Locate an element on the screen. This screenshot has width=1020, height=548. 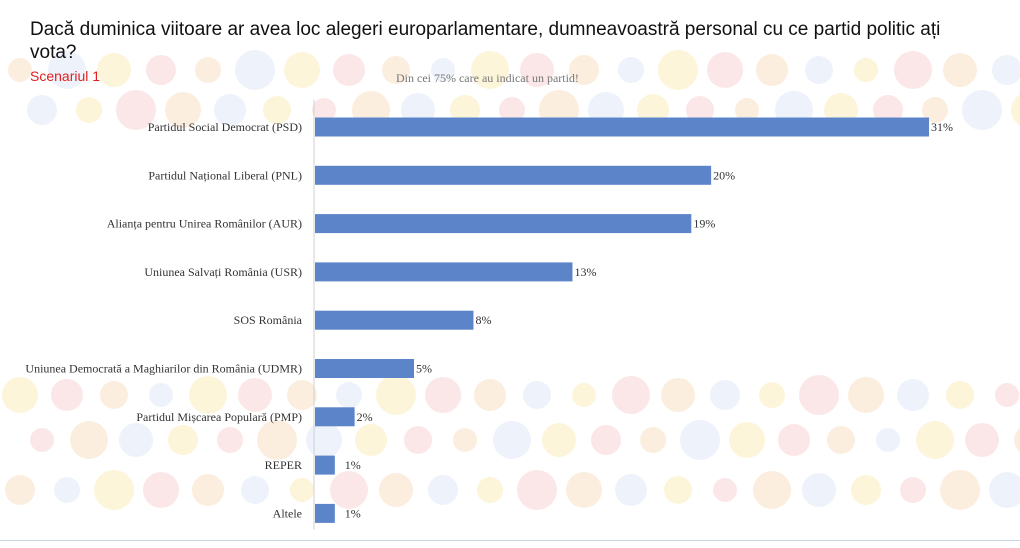
category-label: SOS România is located at coordinates (268, 320).